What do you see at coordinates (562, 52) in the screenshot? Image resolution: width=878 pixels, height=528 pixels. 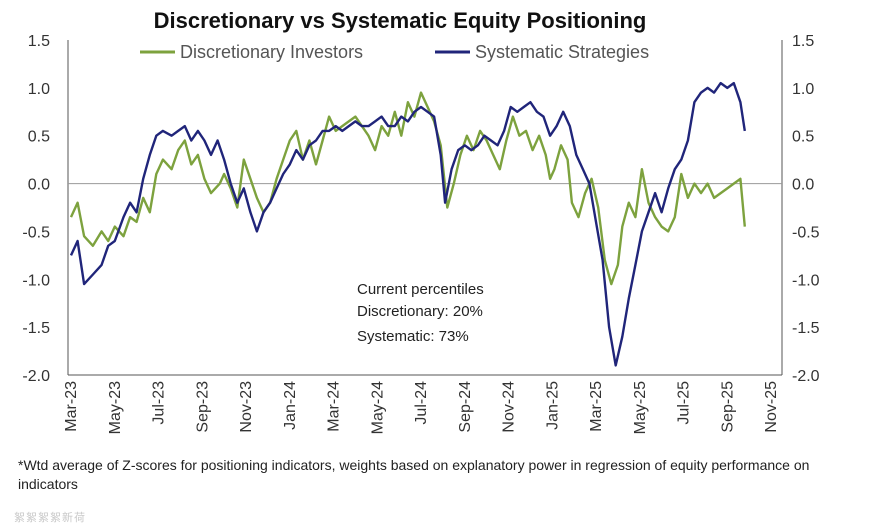 I see `legend-label-systematic: Systematic Strategies` at bounding box center [562, 52].